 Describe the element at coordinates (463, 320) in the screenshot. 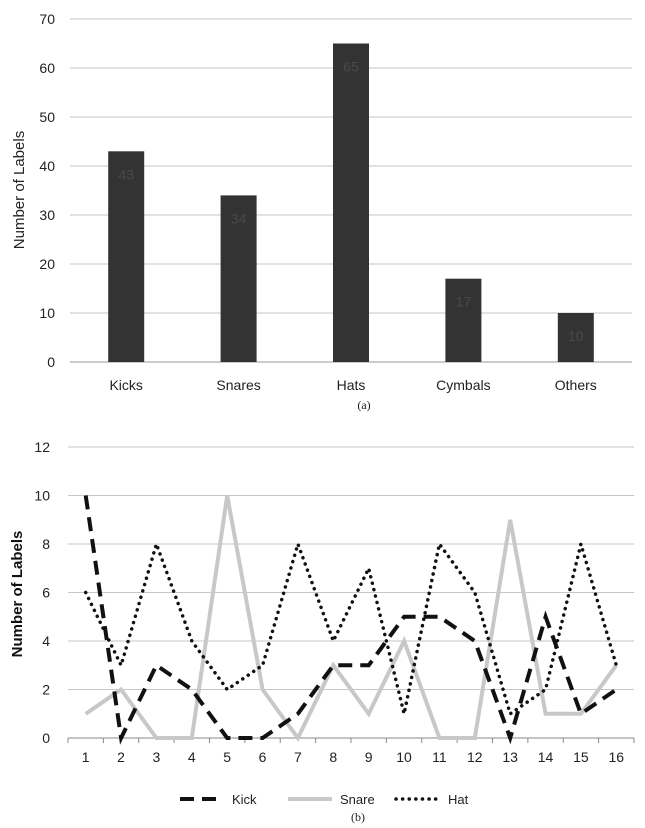

I see `bar-cymbals` at that location.